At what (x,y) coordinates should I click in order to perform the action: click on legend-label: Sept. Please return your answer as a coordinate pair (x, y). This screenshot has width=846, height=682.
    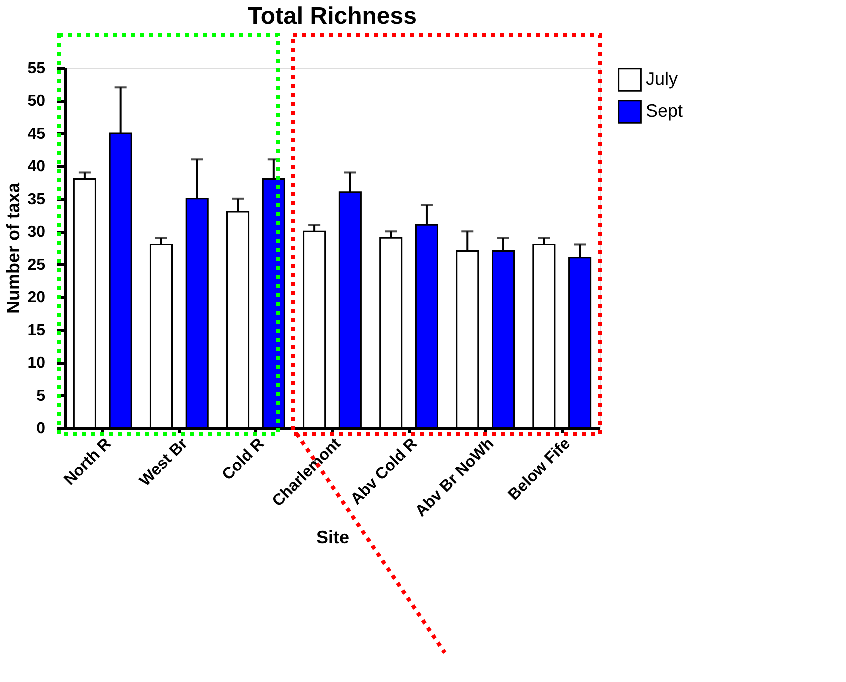
    Looking at the image, I should click on (665, 111).